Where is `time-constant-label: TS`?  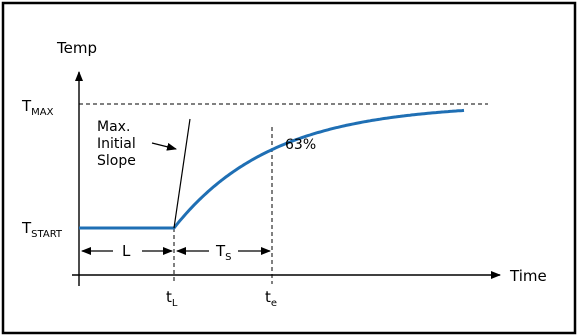
time-constant-label: TS is located at coordinates (223, 252).